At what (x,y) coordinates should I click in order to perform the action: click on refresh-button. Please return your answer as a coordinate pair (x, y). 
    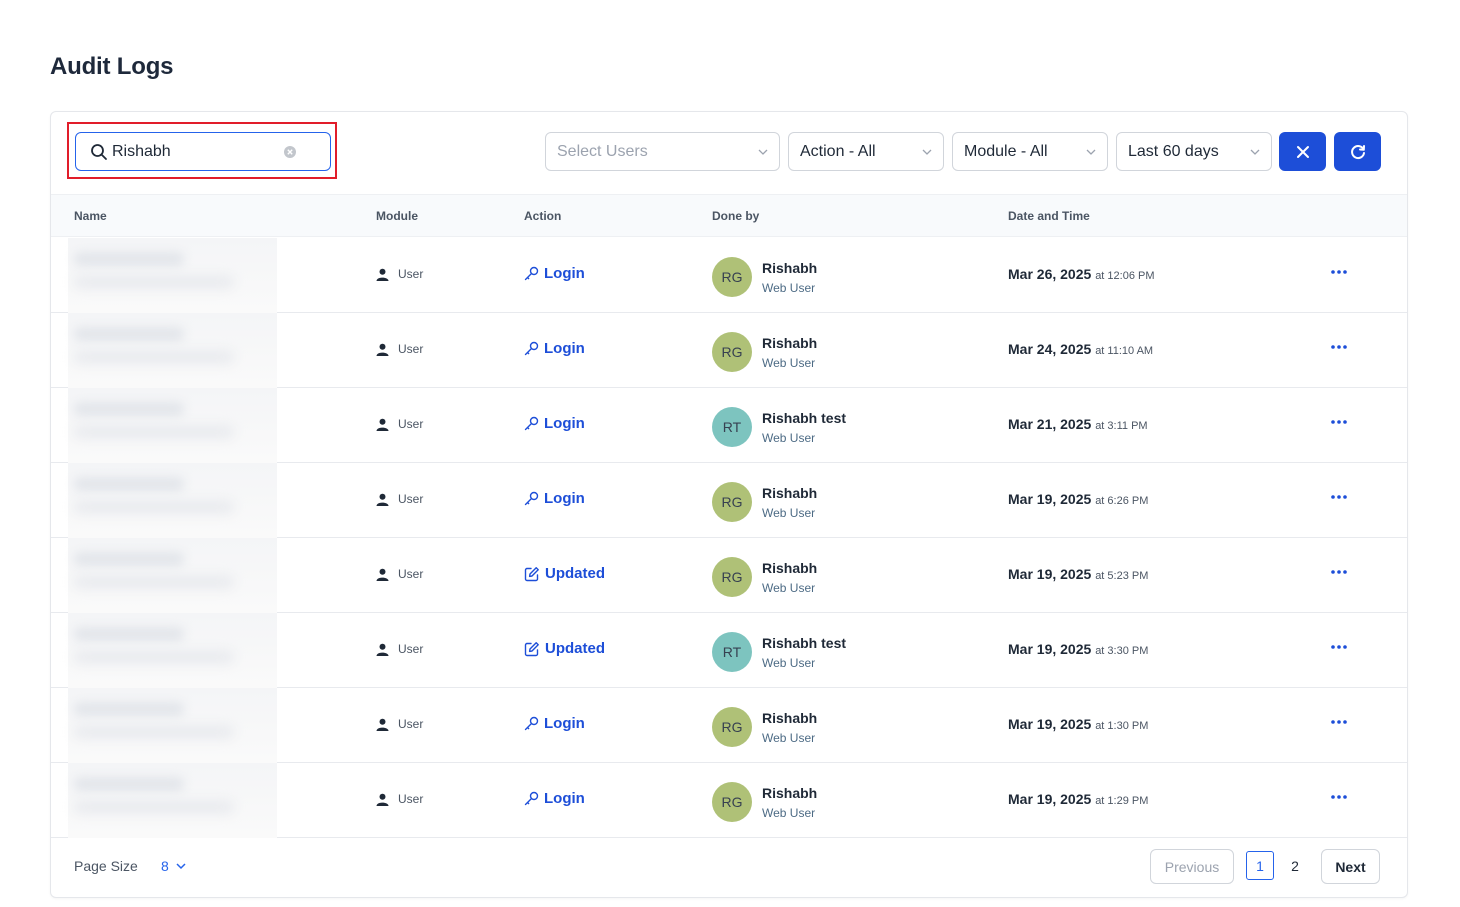
    Looking at the image, I should click on (1357, 151).